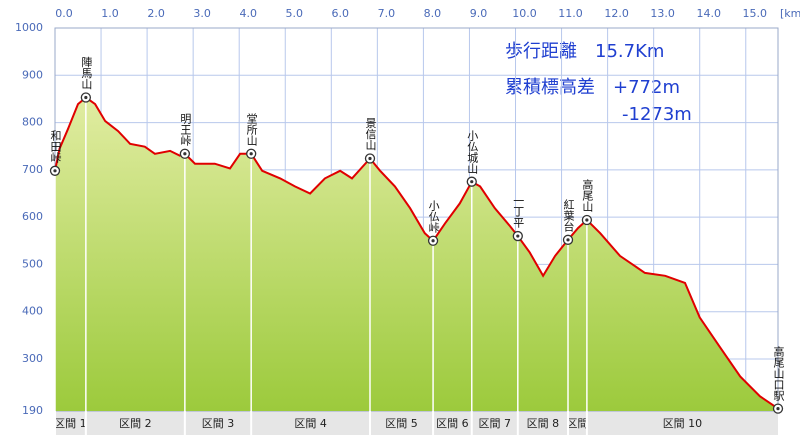  I want to click on y-tick-label: 400, so click(32, 311).